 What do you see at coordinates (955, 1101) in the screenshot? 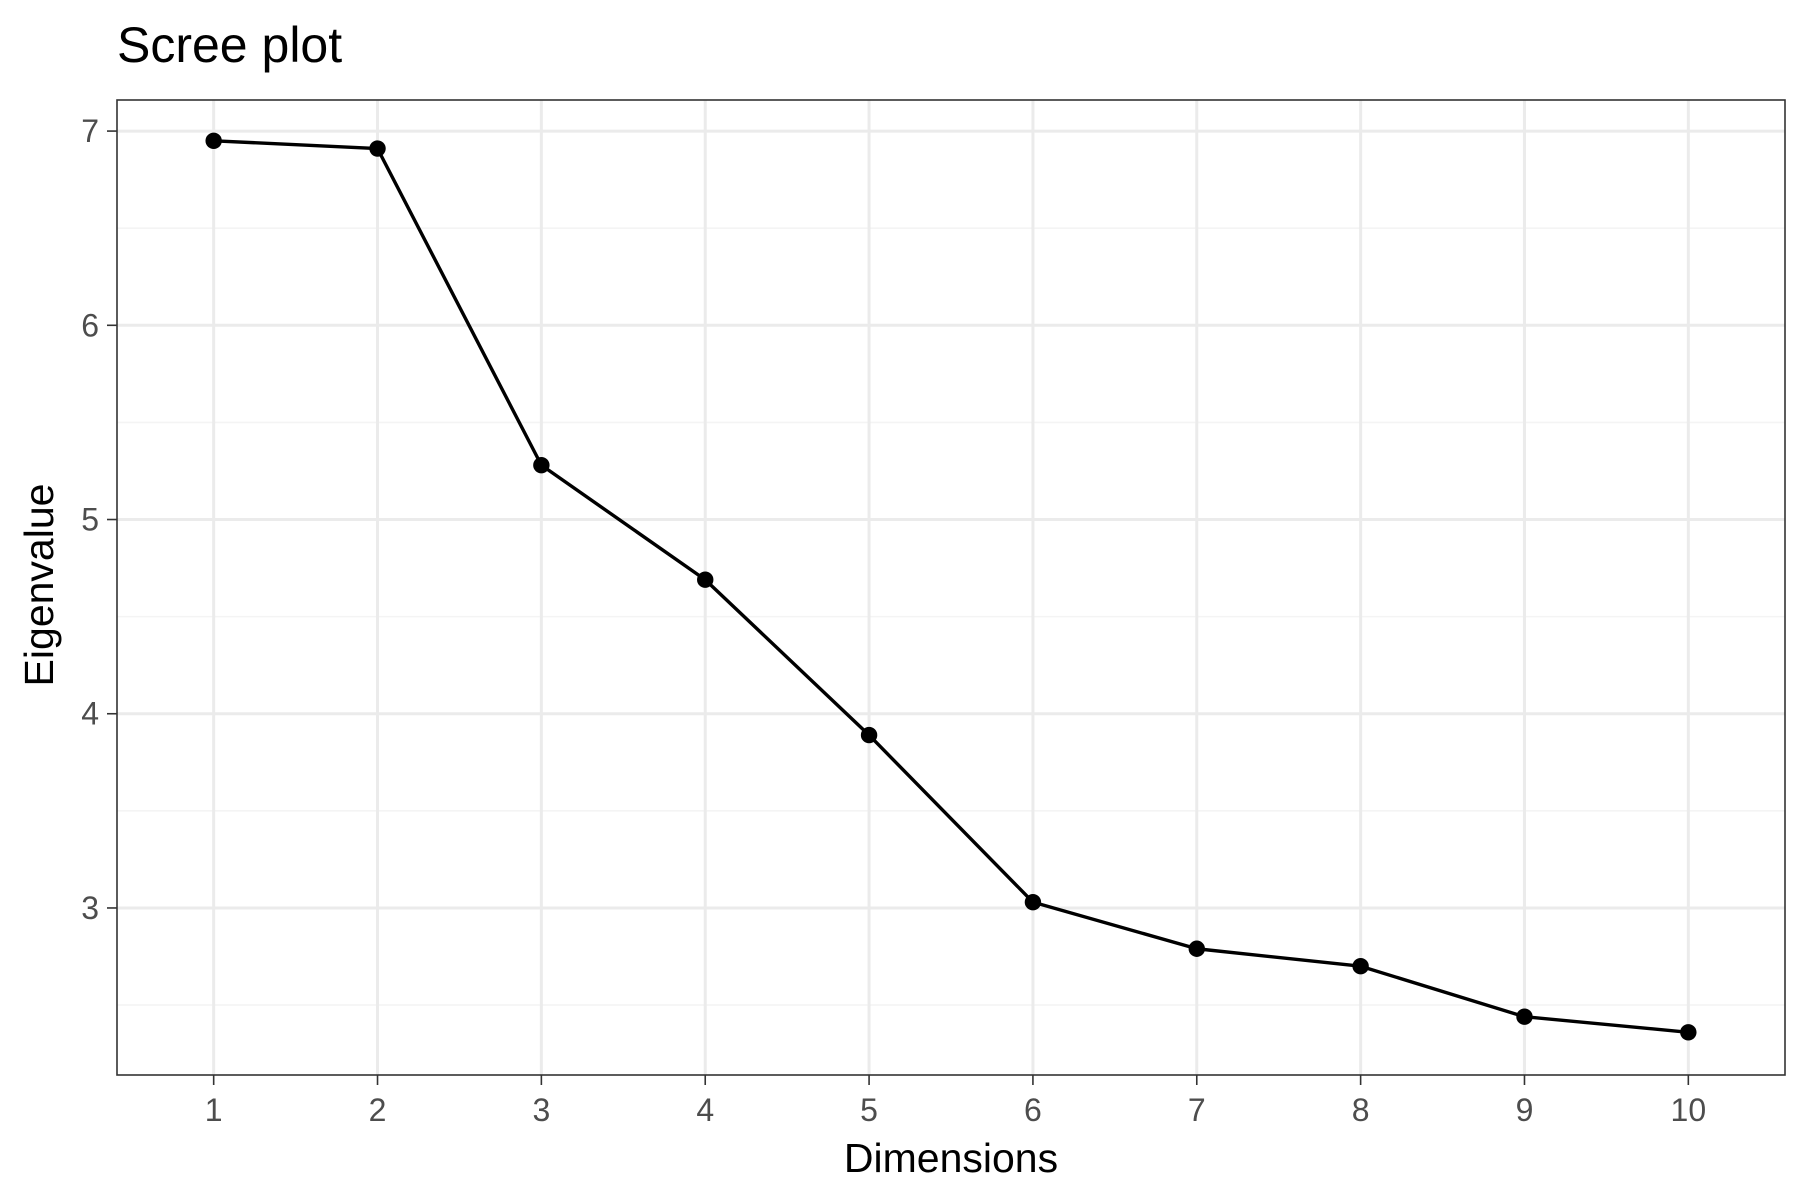
I see `x-axis-ticks: 1 2 3 4 5 6 7 8 9 10` at bounding box center [955, 1101].